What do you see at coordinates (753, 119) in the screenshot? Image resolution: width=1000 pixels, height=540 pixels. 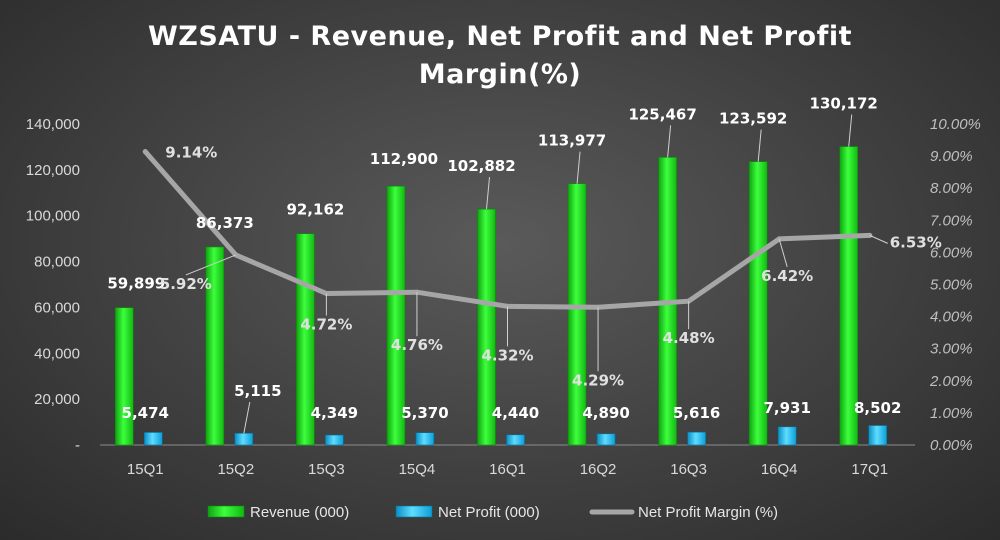 I see `revenue-data-label: 123,592` at bounding box center [753, 119].